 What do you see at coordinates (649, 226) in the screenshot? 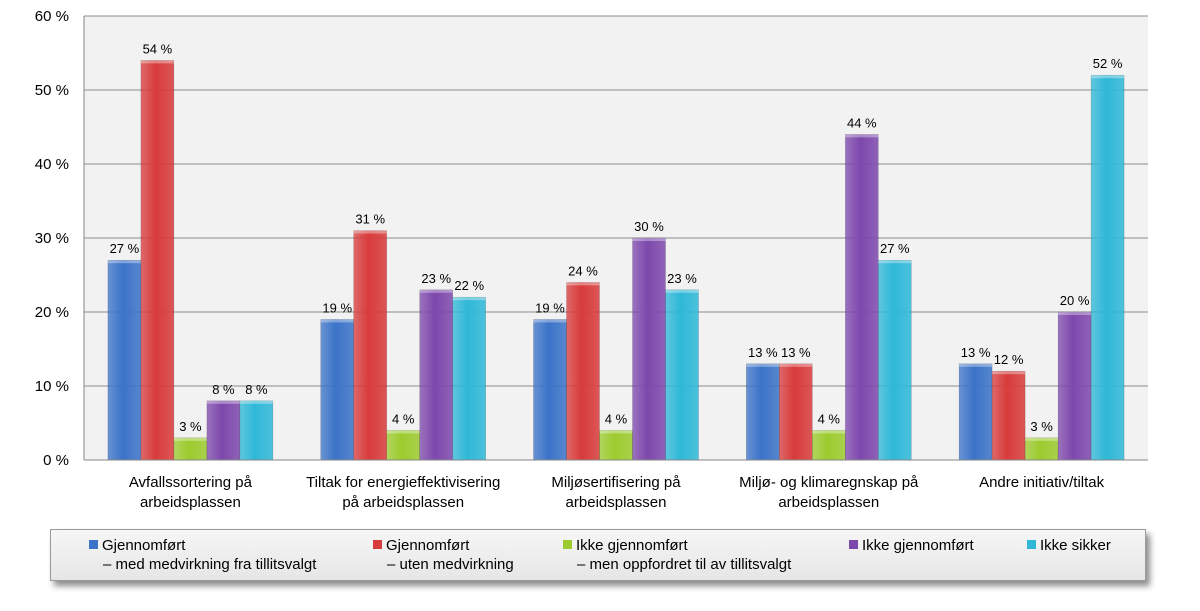
I see `data-label: 30 %` at bounding box center [649, 226].